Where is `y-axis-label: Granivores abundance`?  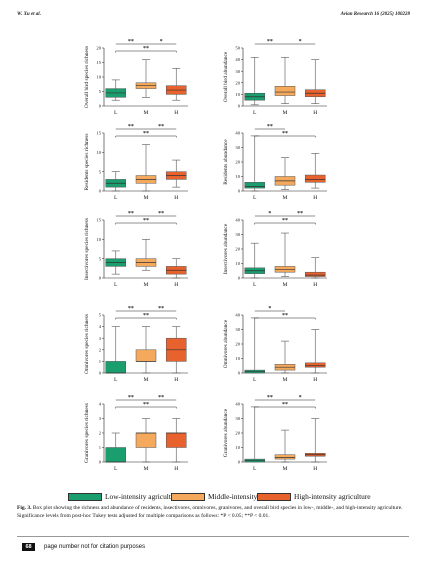 y-axis-label: Granivores abundance is located at coordinates (226, 432).